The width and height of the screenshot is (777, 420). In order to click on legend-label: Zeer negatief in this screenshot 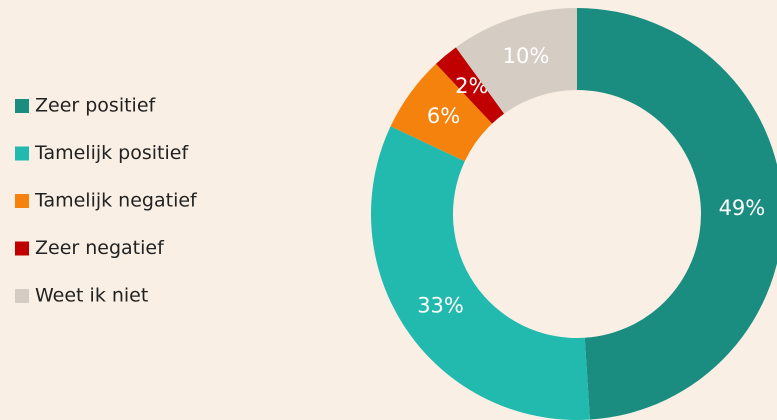, I will do `click(100, 248)`.